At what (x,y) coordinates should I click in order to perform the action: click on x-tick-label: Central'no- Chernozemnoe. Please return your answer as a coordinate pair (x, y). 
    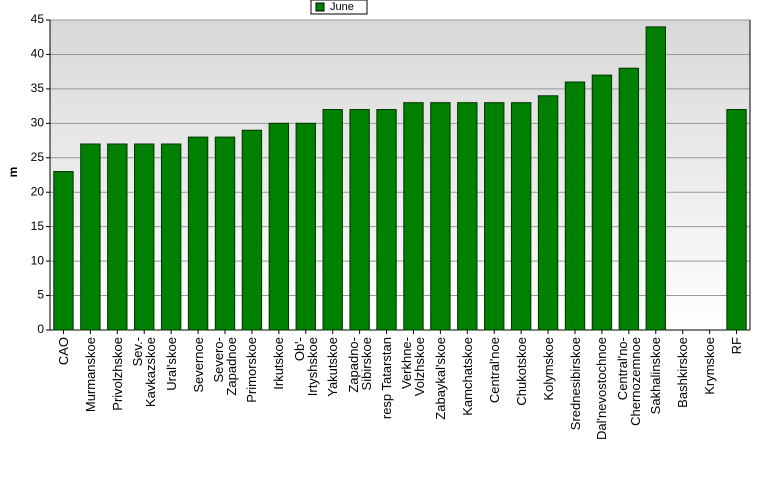
    Looking at the image, I should click on (628, 381).